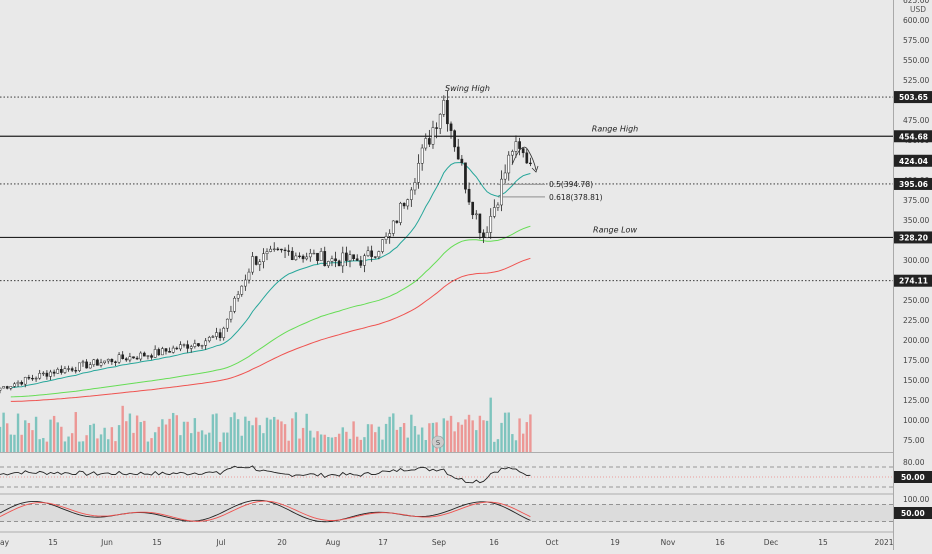  What do you see at coordinates (265, 511) in the screenshot?
I see `stoch-d-line` at bounding box center [265, 511].